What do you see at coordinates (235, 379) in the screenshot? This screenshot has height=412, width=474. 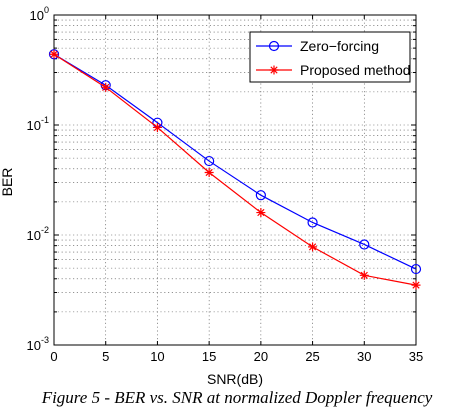 I see `x-axis-label: SNR(dB)` at bounding box center [235, 379].